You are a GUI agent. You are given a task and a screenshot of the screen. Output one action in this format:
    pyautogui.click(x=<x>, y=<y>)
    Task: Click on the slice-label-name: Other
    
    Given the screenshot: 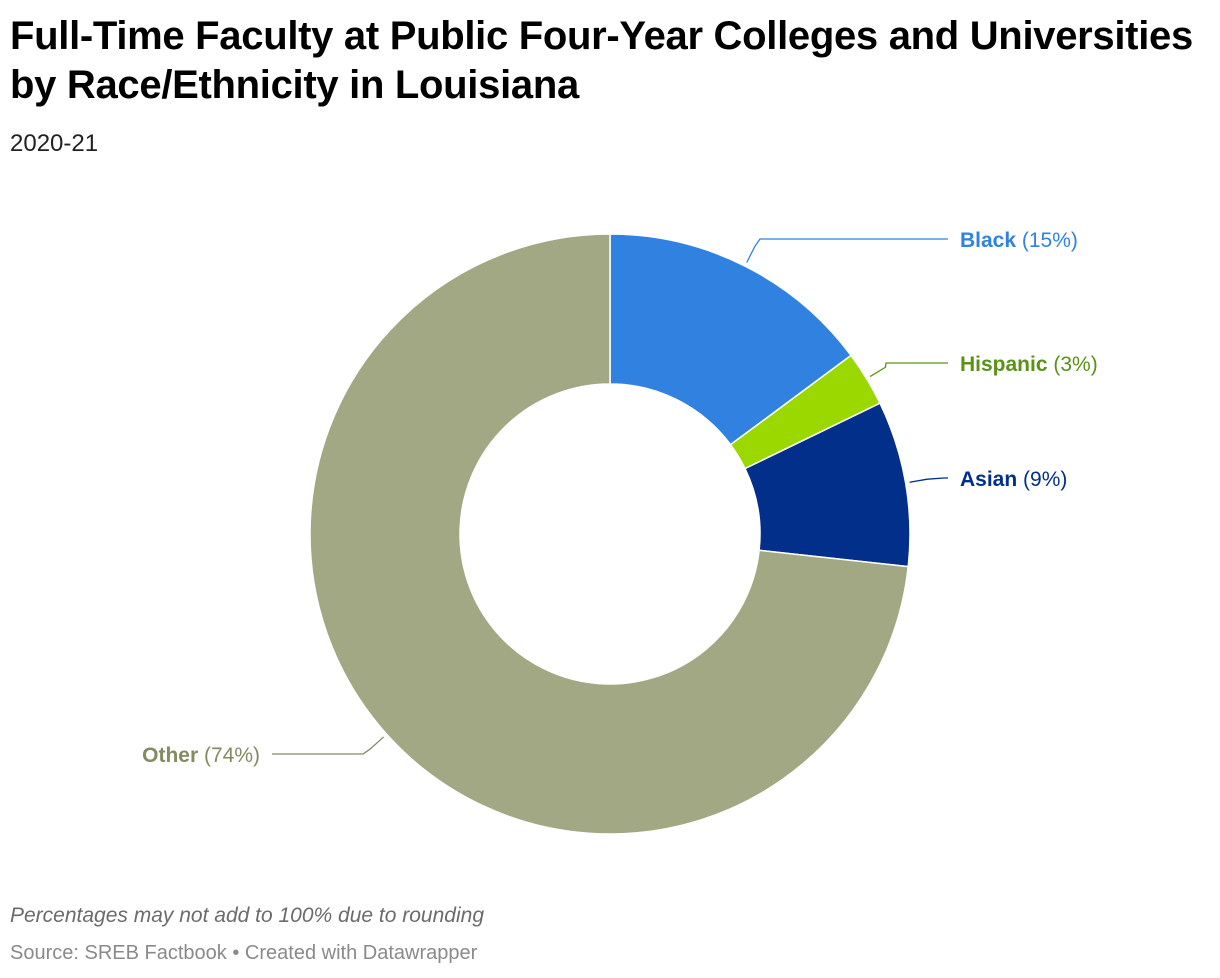 What is the action you would take?
    pyautogui.click(x=170, y=755)
    